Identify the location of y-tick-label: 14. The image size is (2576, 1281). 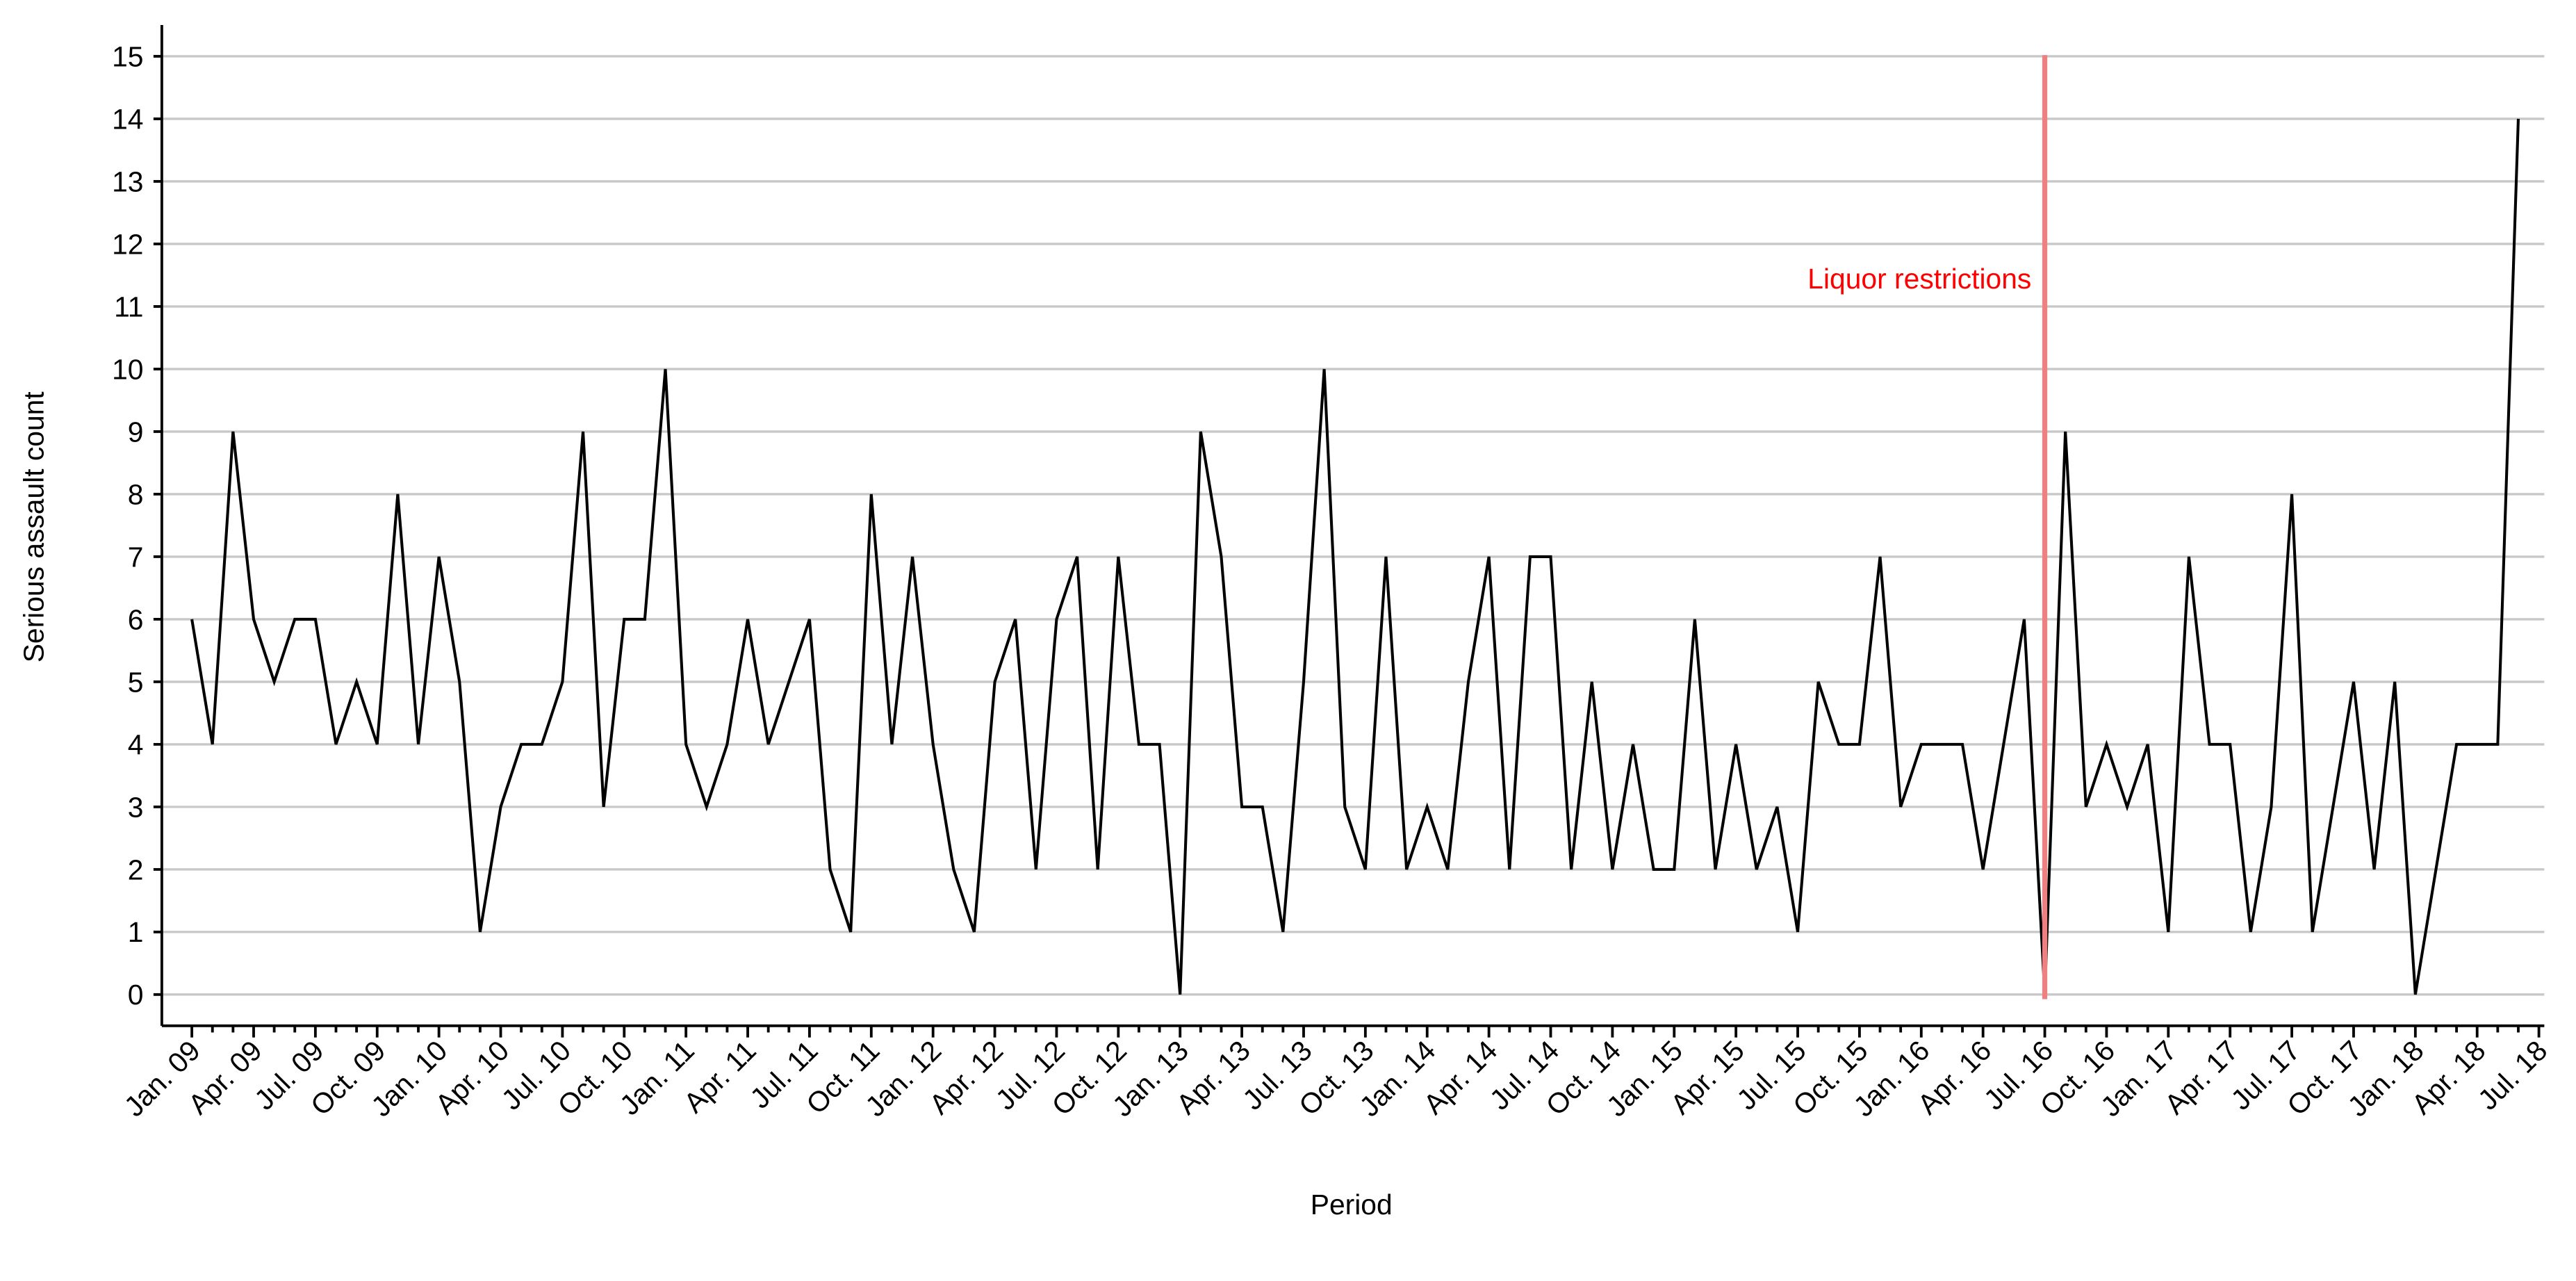
(127, 119).